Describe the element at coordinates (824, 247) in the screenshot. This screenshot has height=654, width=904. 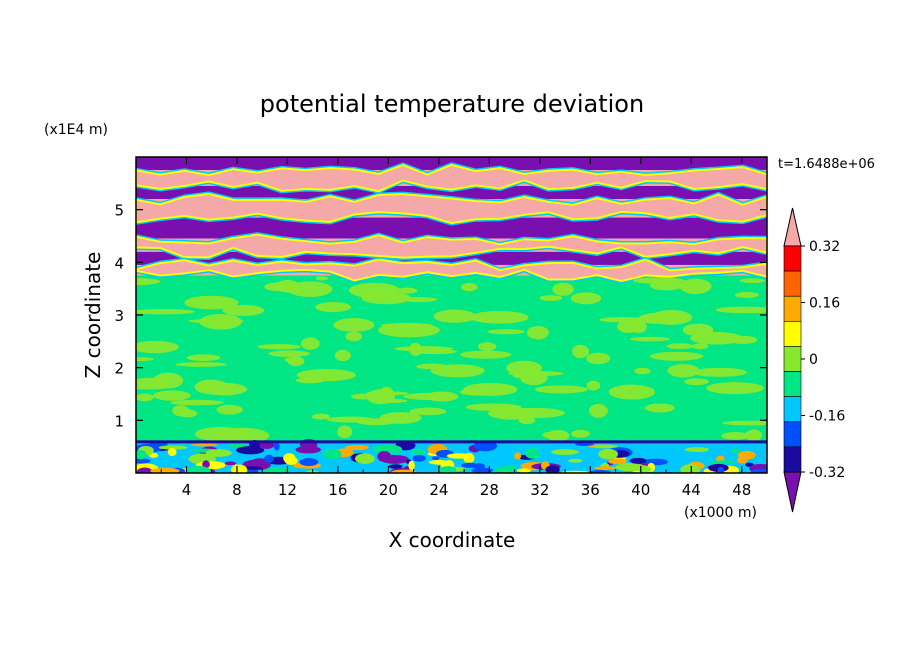
I see `colorbar-tick-label: 0.32` at that location.